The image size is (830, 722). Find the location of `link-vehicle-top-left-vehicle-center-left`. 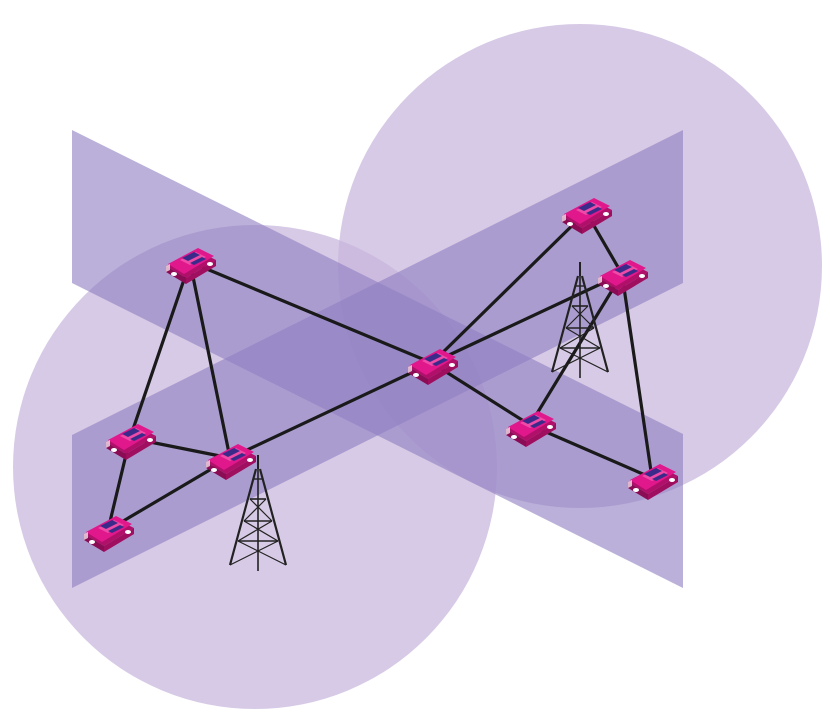

link-vehicle-top-left-vehicle-center-left is located at coordinates (210, 360).